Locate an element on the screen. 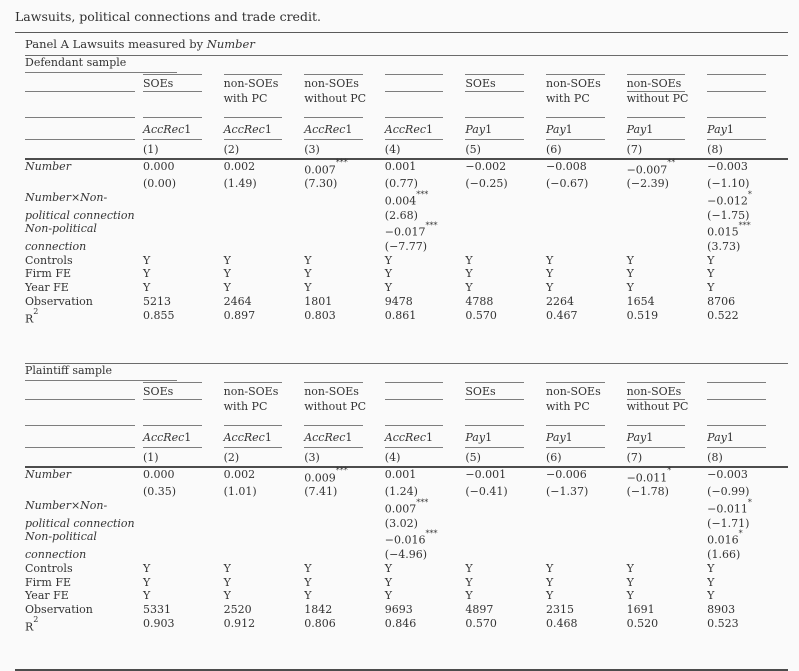  info-value-cell: 5213 is located at coordinates (157, 301).